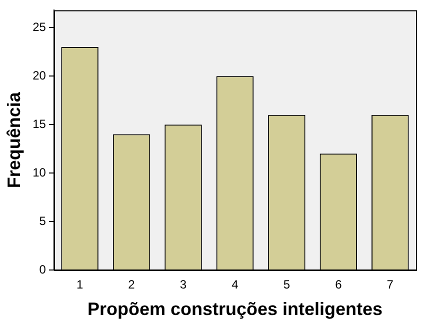 The height and width of the screenshot is (325, 424). What do you see at coordinates (286, 285) in the screenshot?
I see `x-tick-label: 5` at bounding box center [286, 285].